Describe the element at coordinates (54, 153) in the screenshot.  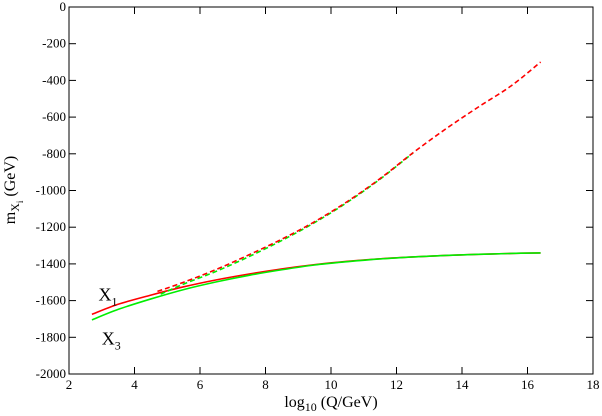
I see `y-tick-label: -800` at that location.